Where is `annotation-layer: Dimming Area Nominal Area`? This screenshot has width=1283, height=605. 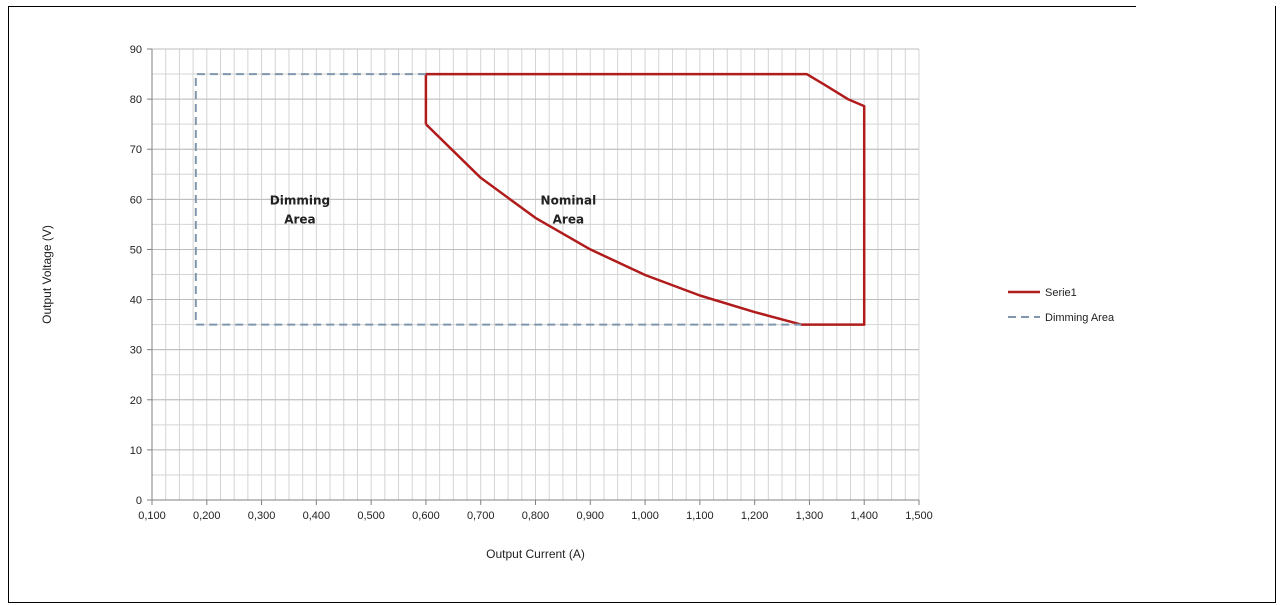
annotation-layer: Dimming Area Nominal Area is located at coordinates (433, 209).